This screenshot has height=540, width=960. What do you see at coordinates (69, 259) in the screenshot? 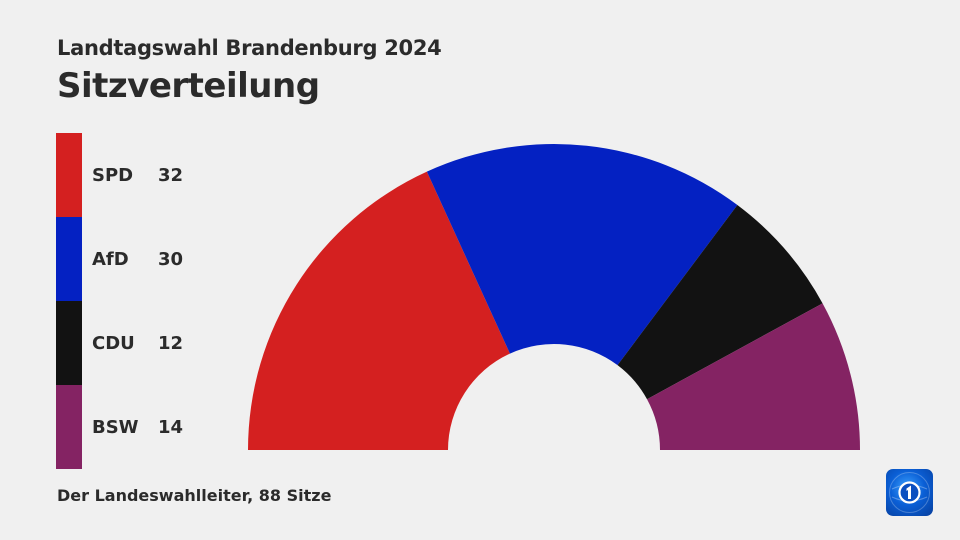
I see `legend-swatch-afd` at bounding box center [69, 259].